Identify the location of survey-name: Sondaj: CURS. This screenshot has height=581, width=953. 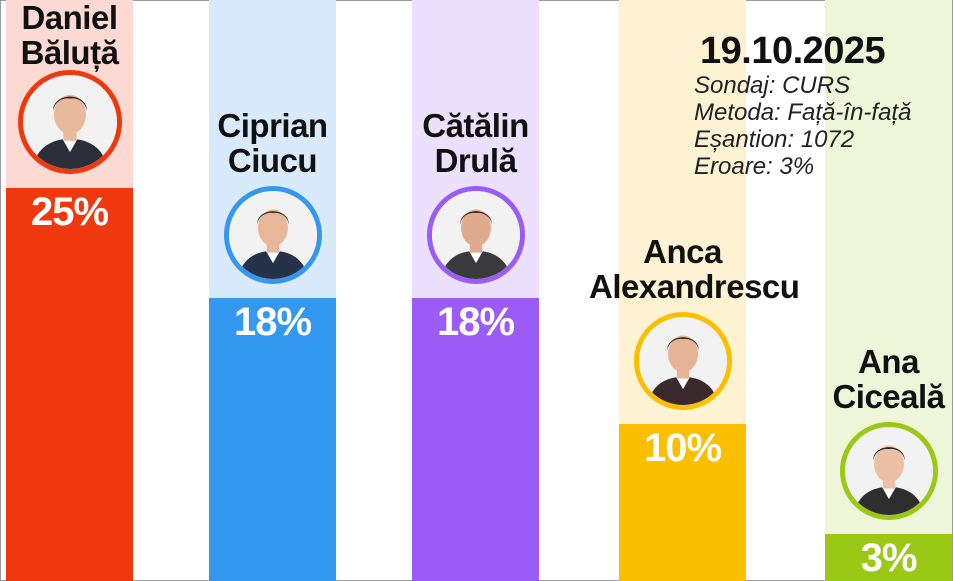
(772, 85).